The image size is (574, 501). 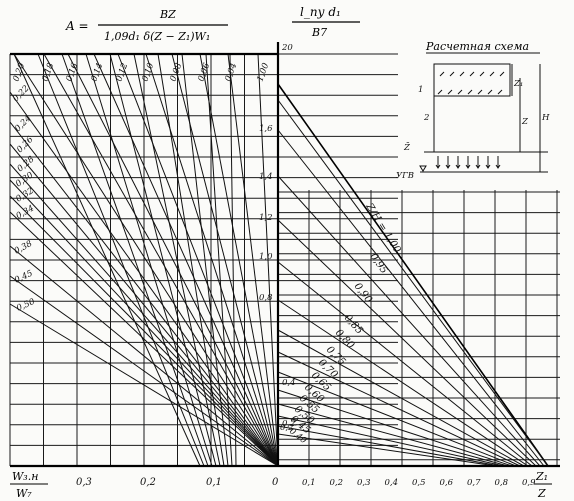 I want to click on scheme-label-h: H, so click(x=545, y=118).